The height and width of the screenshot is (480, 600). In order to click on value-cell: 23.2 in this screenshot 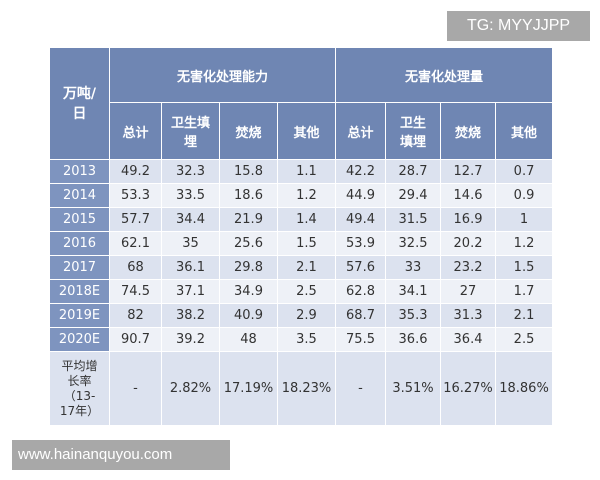, I will do `click(468, 267)`.